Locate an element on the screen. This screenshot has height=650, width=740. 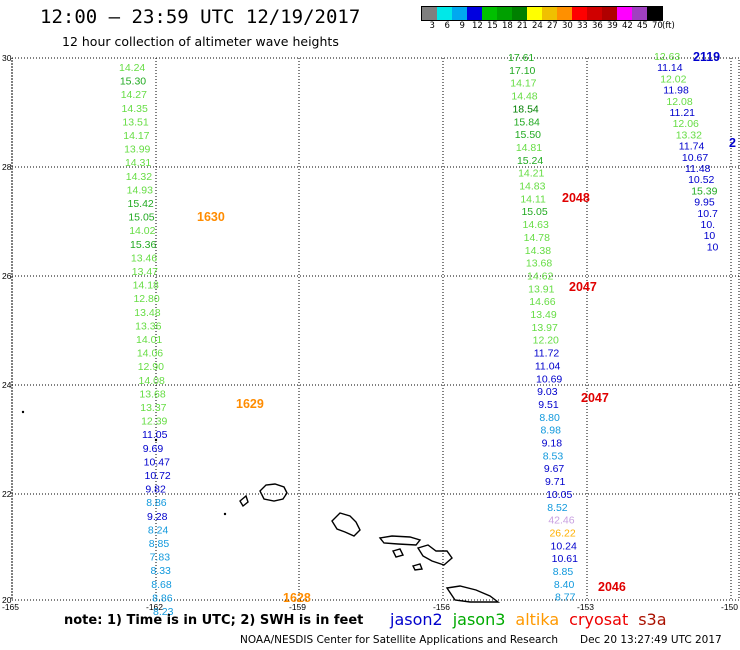
swh-value: 8.98 is located at coordinates (550, 431).